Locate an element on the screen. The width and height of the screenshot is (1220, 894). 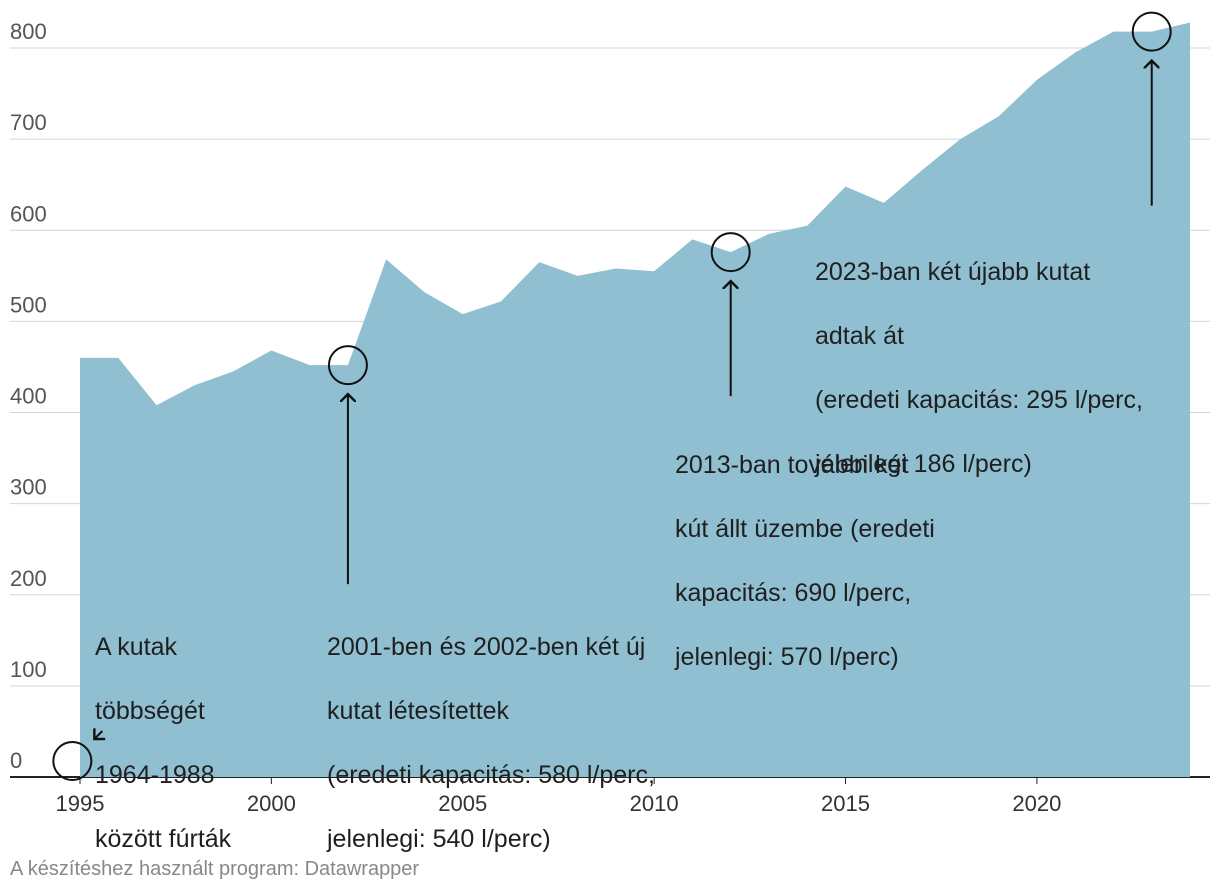
annotation-line: kutat létesítettek is located at coordinates (418, 711).